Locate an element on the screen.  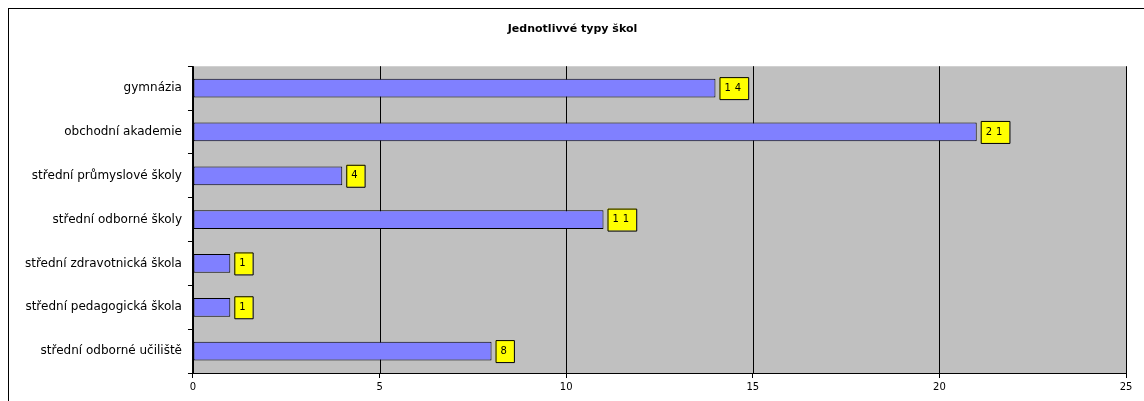
chart-title: Jednotlivvé typy škol is located at coordinates (572, 29).